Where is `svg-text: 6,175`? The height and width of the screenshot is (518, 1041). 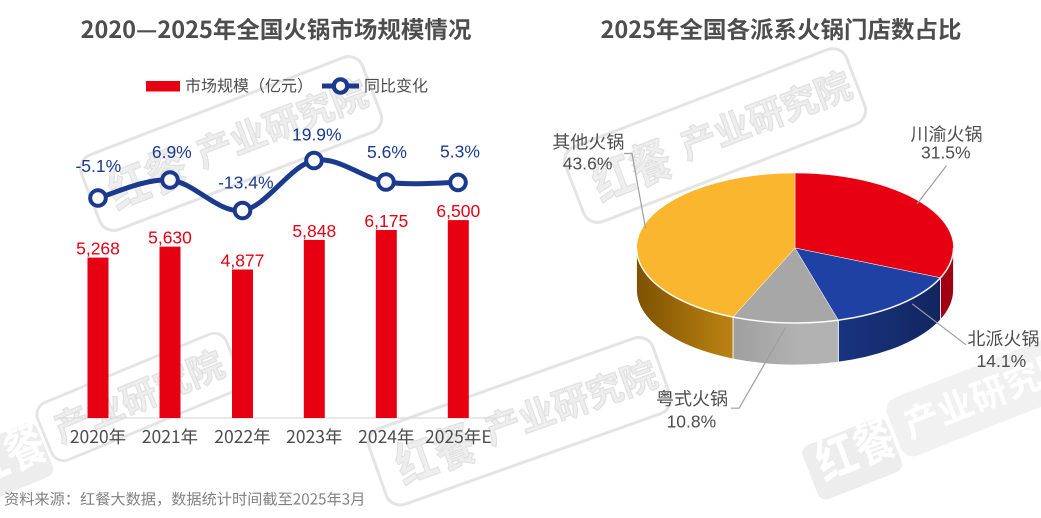
svg-text: 6,175 is located at coordinates (386, 221).